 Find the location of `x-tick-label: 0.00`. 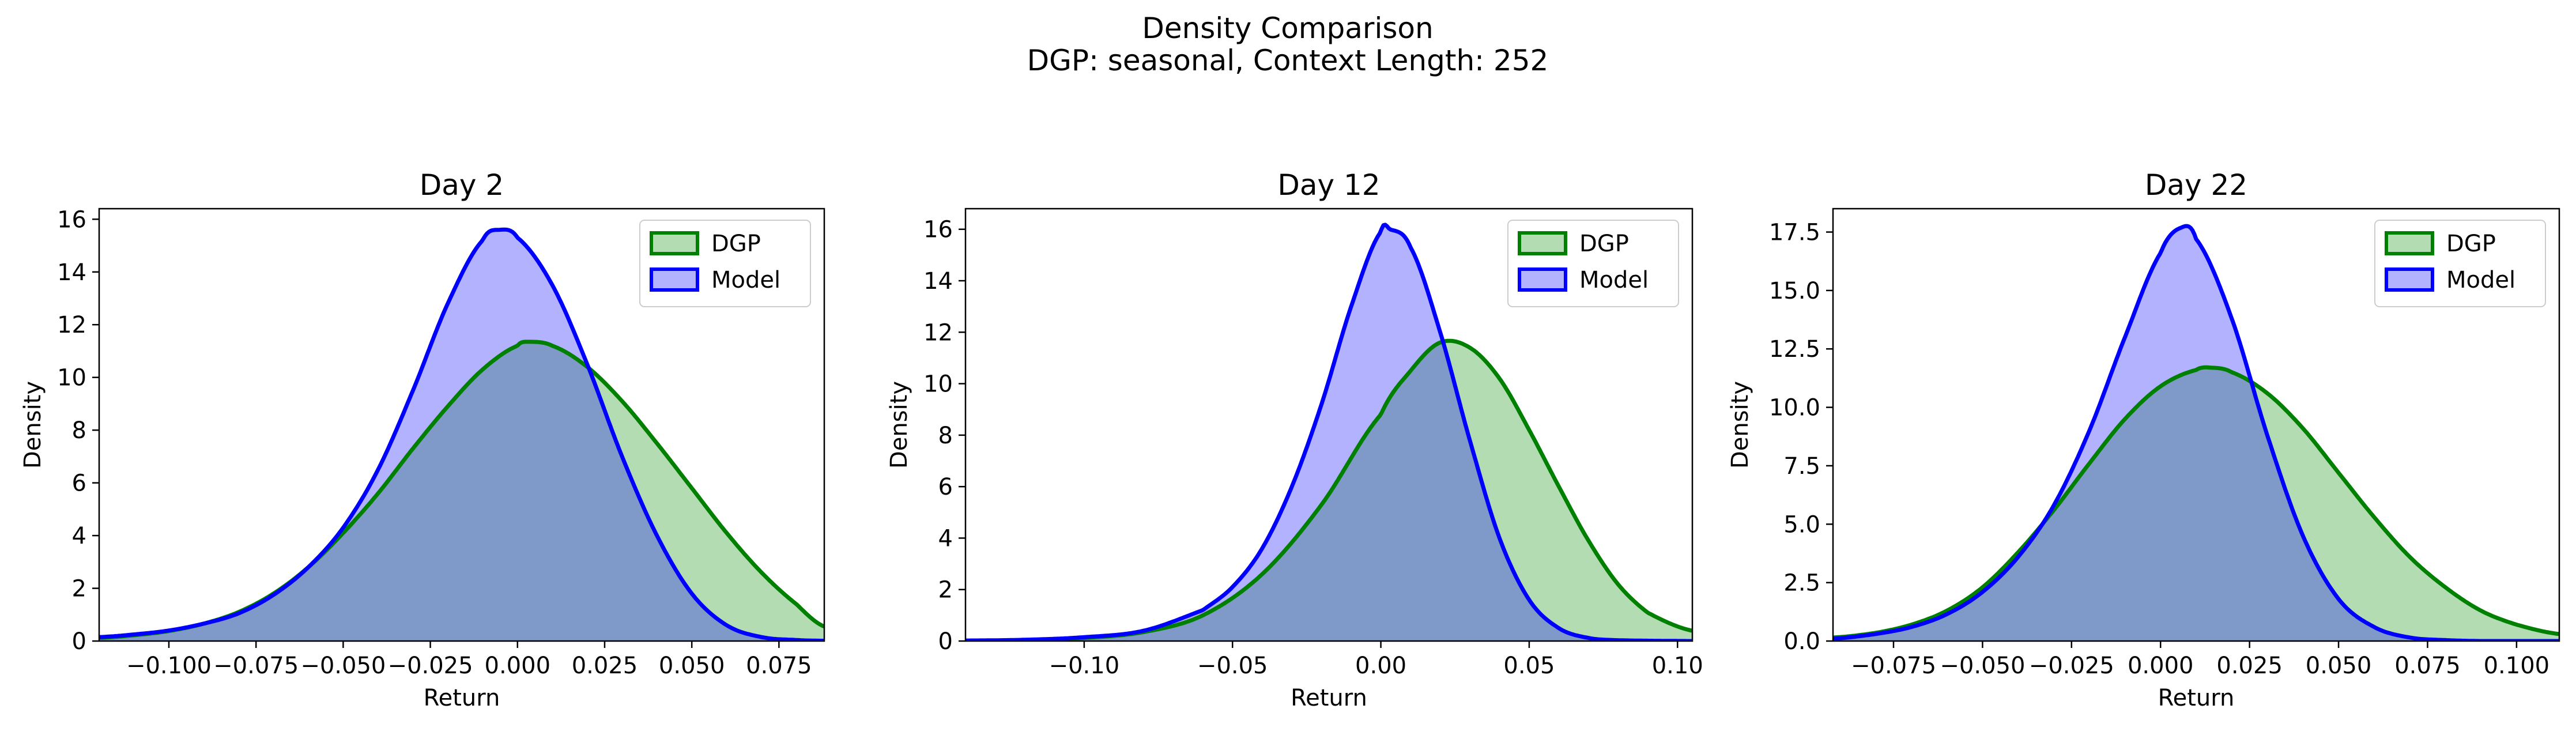

x-tick-label: 0.00 is located at coordinates (1380, 666).